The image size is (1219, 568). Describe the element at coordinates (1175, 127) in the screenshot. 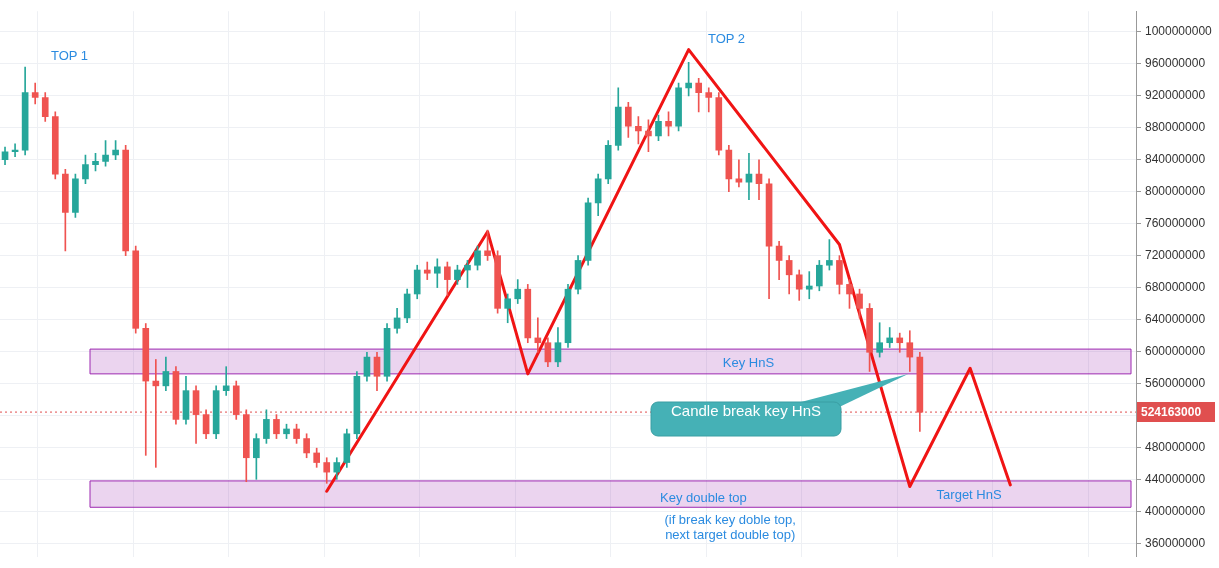

I see `y-tick-label: 880000000` at that location.